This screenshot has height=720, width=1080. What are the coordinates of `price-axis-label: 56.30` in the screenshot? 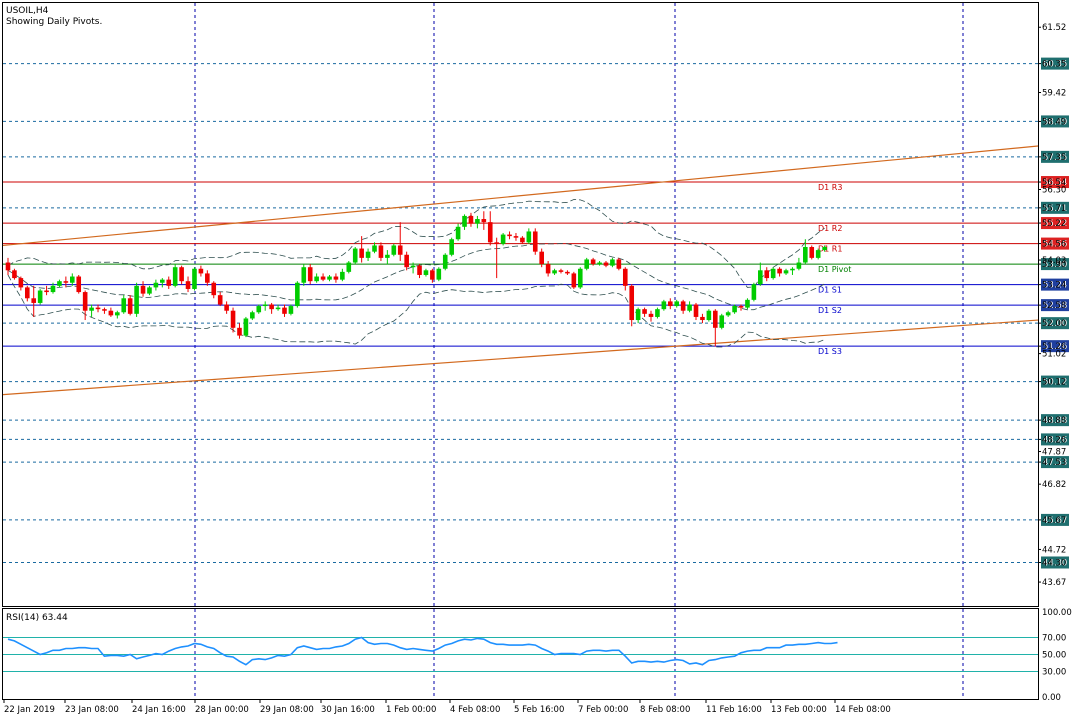 It's located at (1054, 190).